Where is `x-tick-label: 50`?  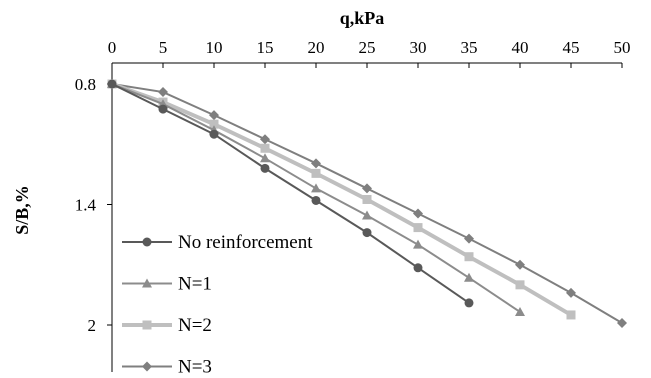 x-tick-label: 50 is located at coordinates (622, 47).